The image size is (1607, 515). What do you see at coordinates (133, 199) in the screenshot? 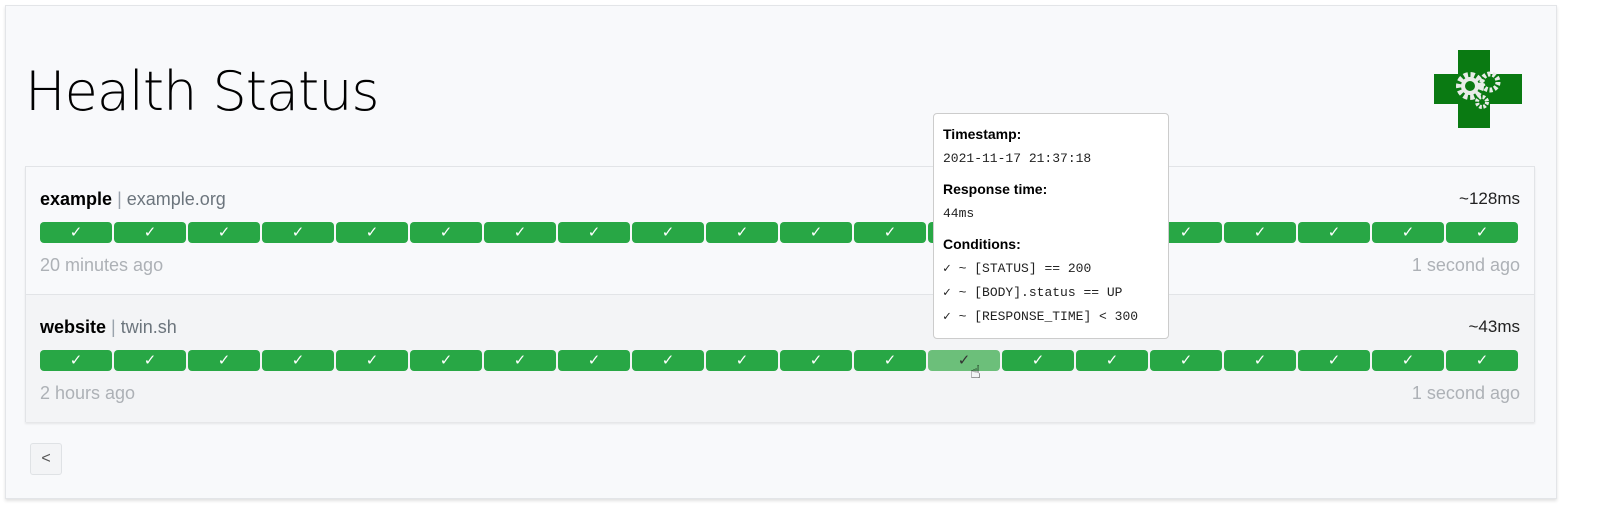
I see `service-name: example | example.org` at bounding box center [133, 199].